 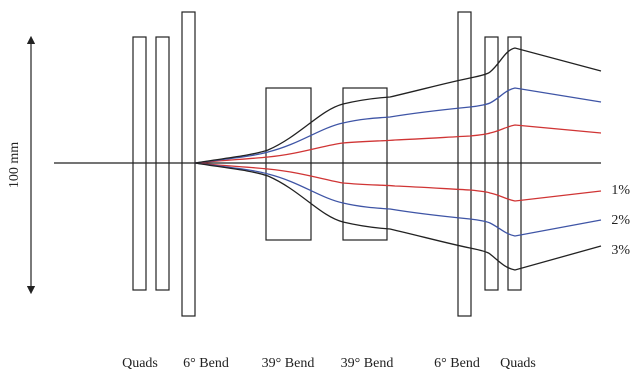 I want to click on label-bend-39-b: 39° Bend, so click(x=367, y=363).